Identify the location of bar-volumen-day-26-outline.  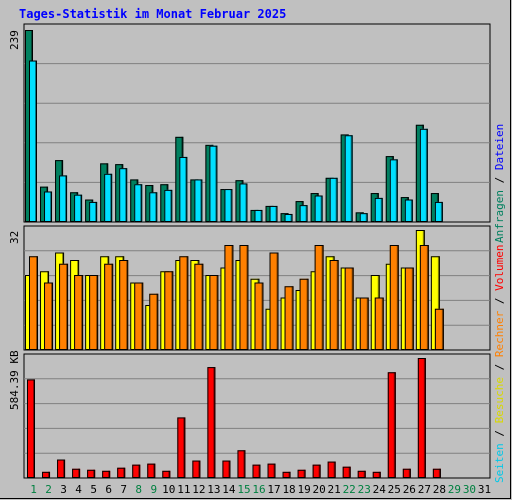
(406, 473).